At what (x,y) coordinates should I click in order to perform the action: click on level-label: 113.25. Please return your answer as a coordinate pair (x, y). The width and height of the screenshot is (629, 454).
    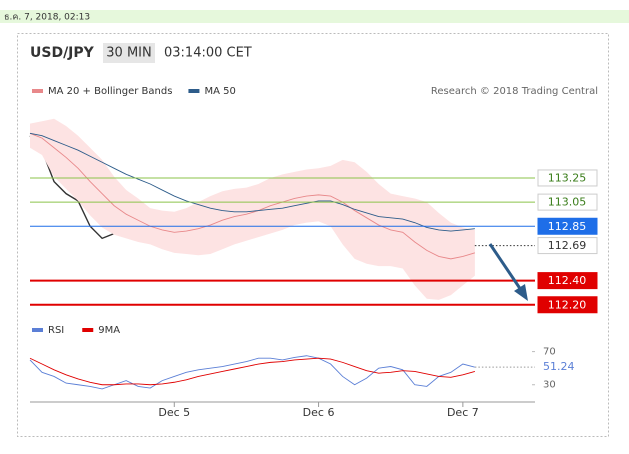
    Looking at the image, I should click on (567, 177).